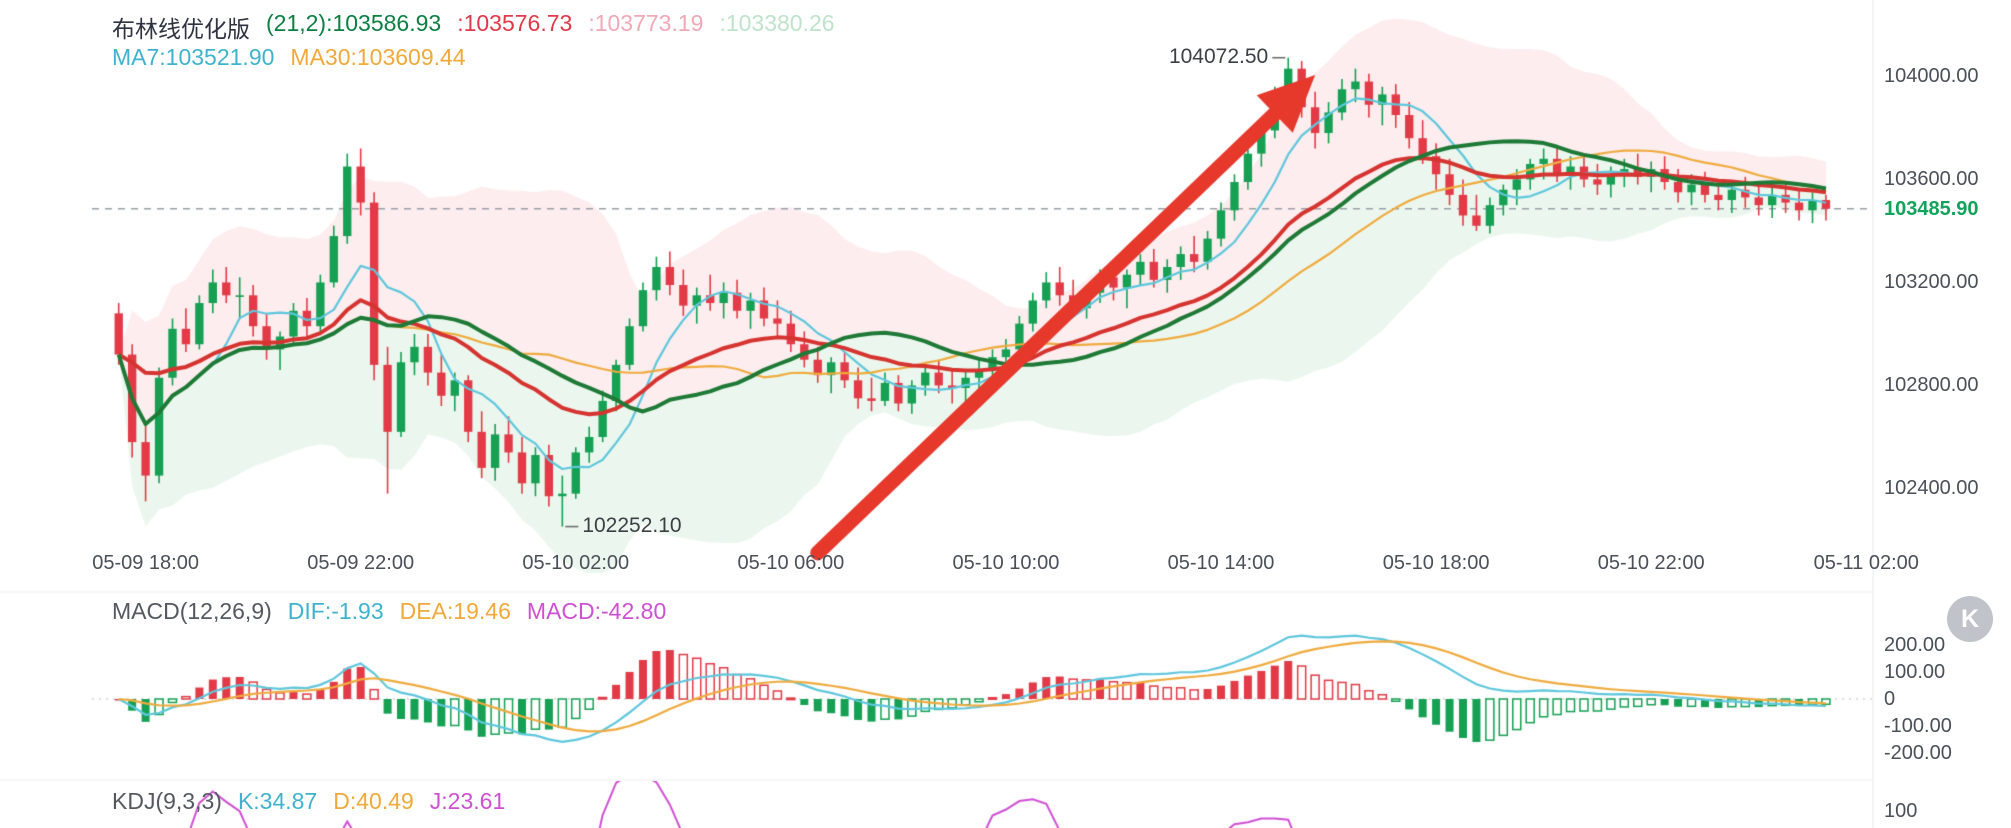 This screenshot has height=828, width=2011. I want to click on kline-mode-button: K, so click(1970, 619).